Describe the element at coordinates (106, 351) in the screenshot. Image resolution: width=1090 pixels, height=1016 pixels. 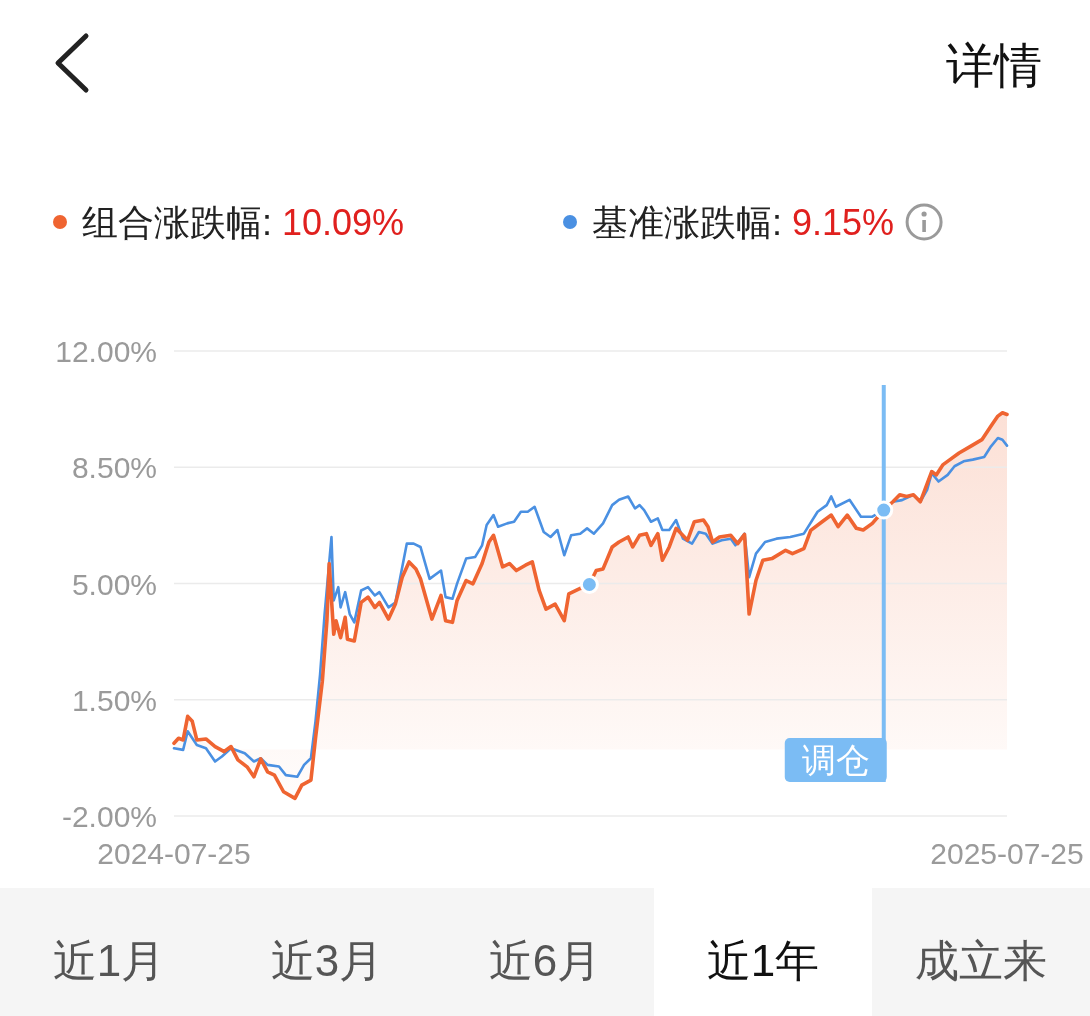
I see `y-tick-label: 12.00%` at that location.